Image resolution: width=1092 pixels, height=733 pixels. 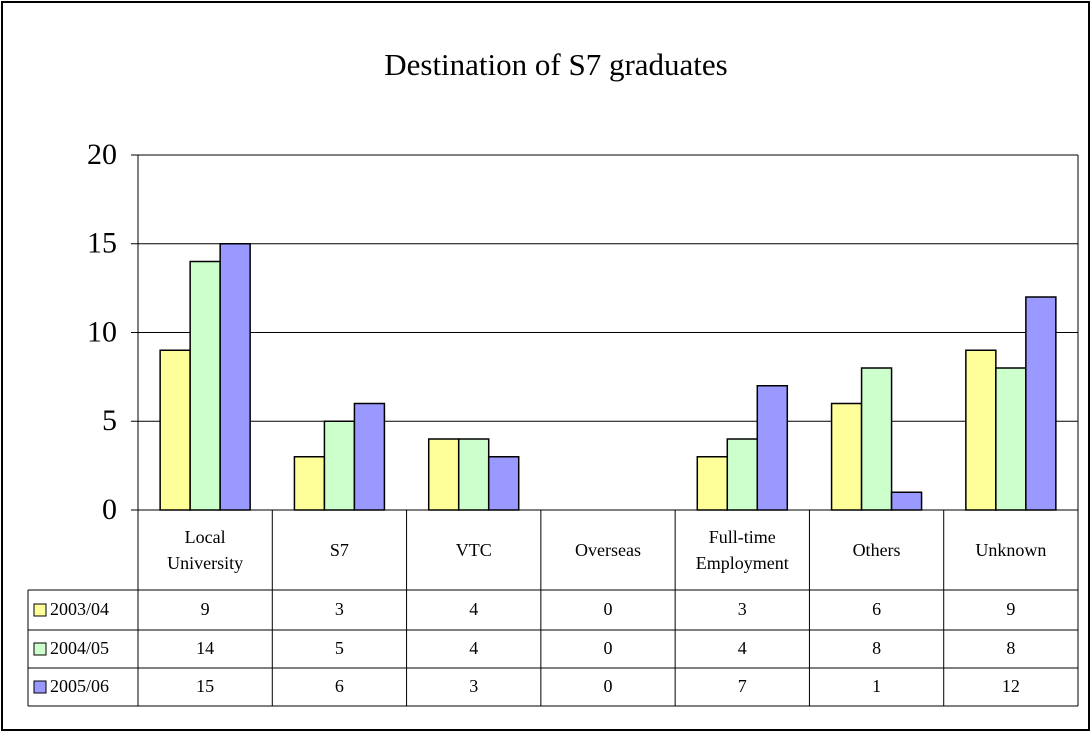 I want to click on y-tick-label: 20, so click(x=102, y=154).